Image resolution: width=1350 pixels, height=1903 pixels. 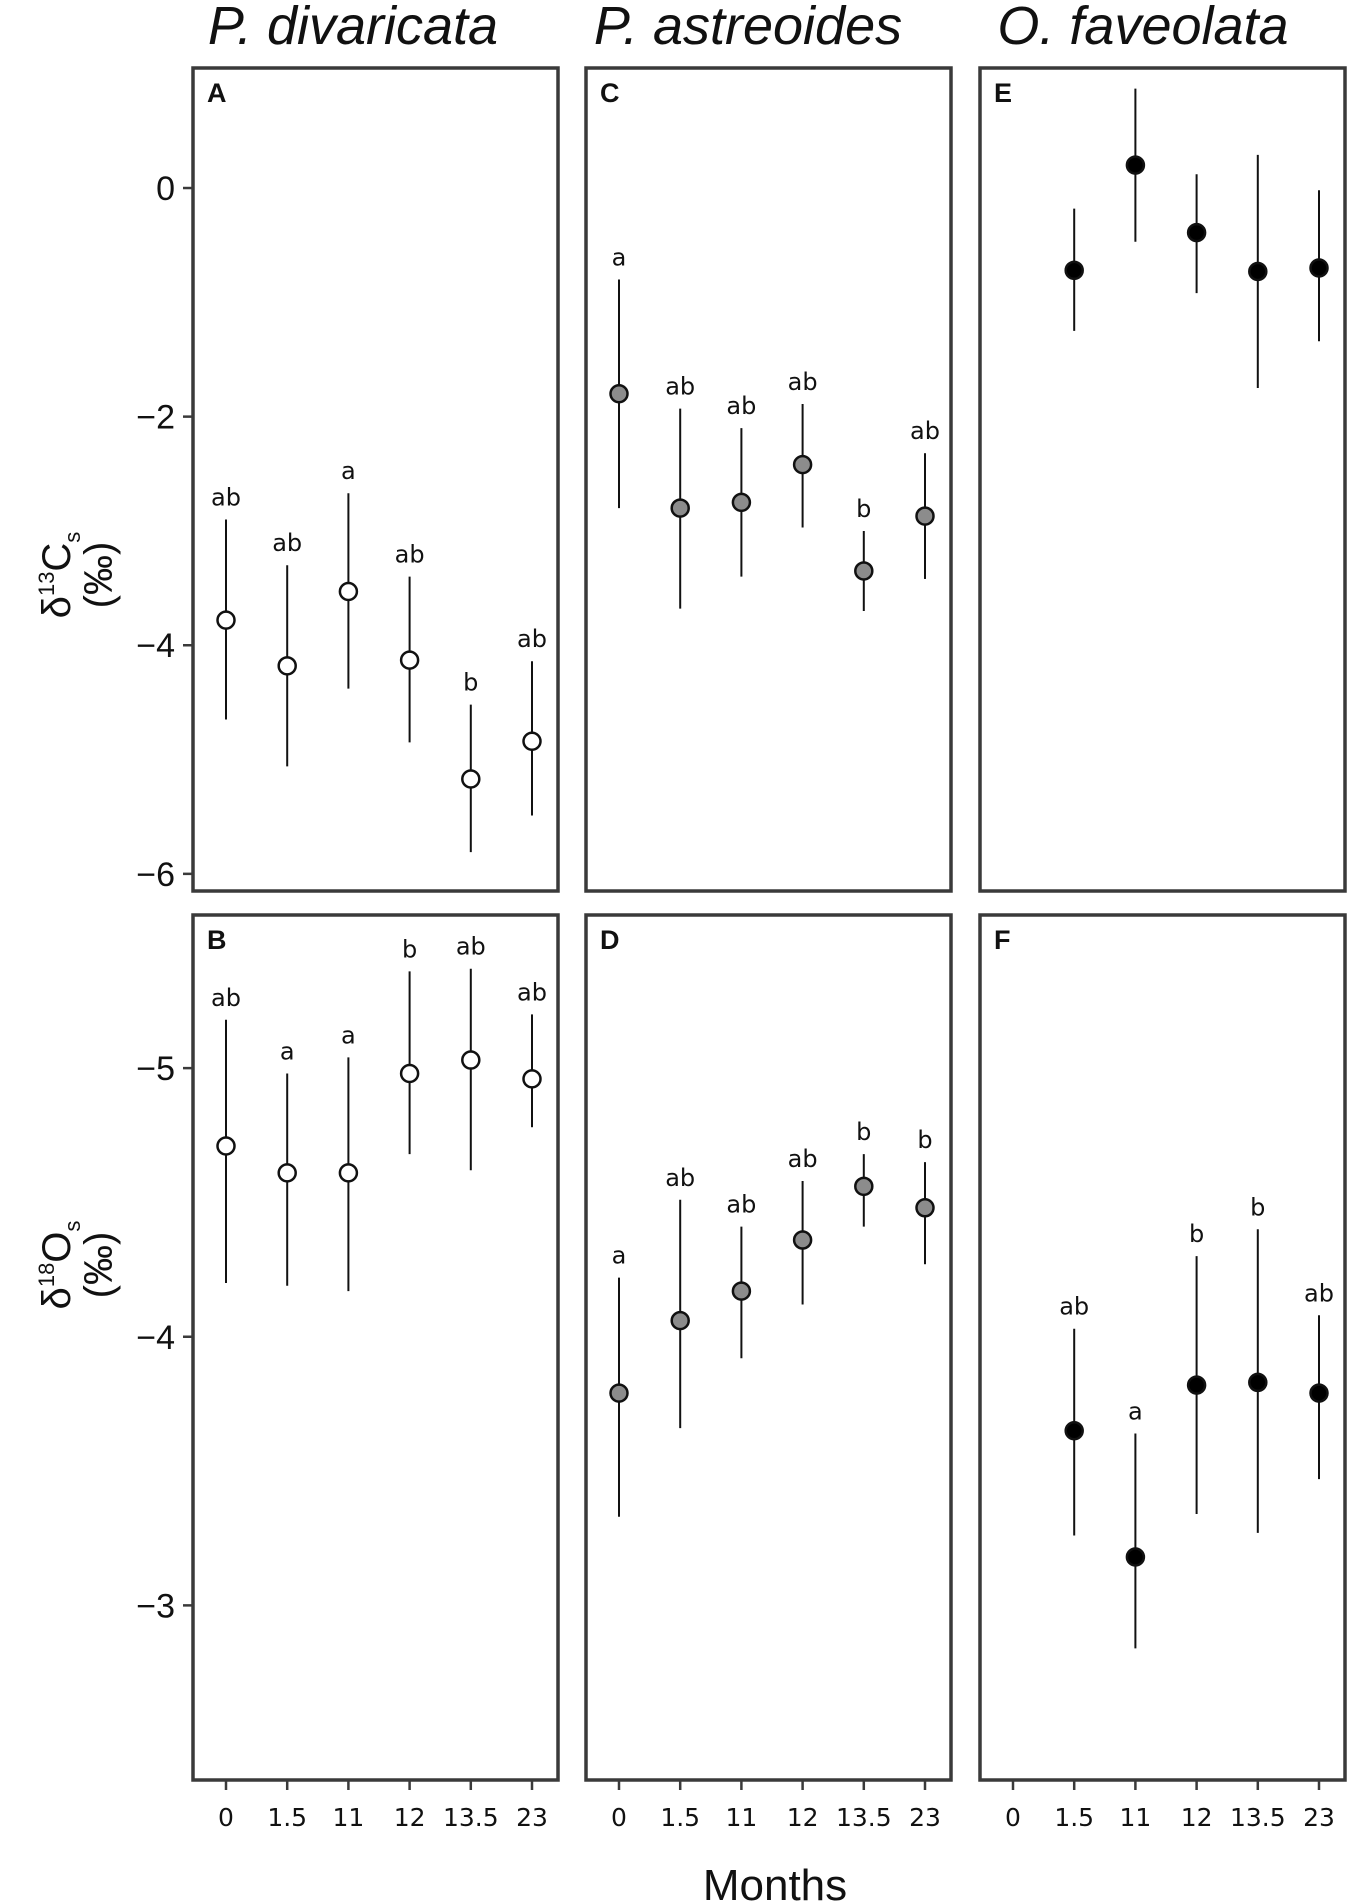 I want to click on svg-text: δ18Os, so click(x=59, y=1265).